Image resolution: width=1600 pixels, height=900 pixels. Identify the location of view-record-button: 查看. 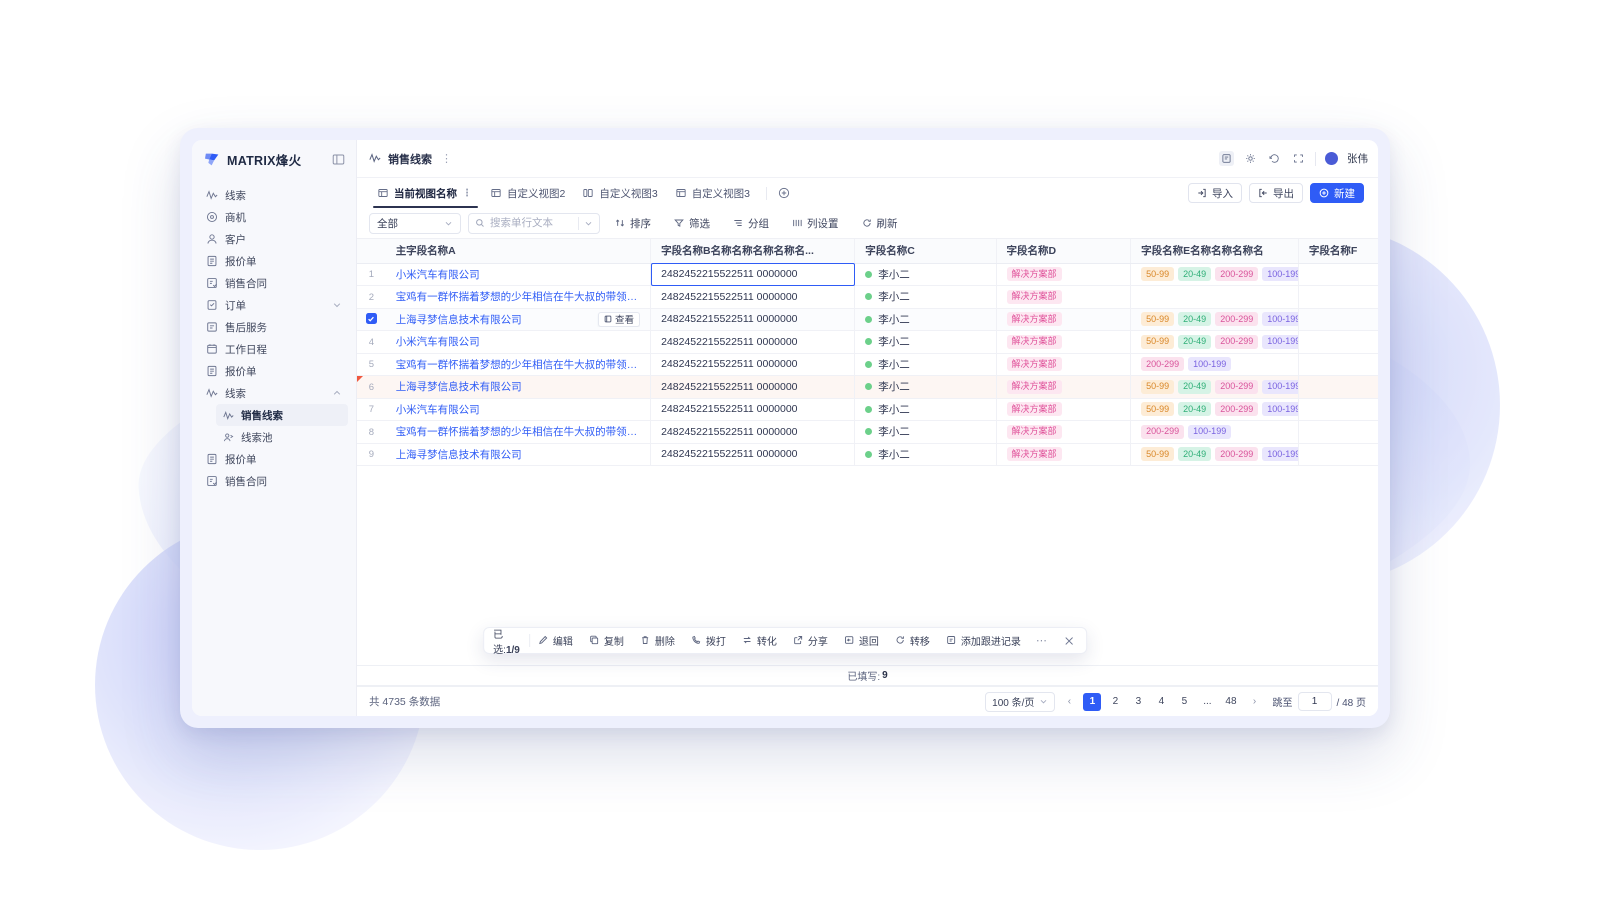
(619, 319).